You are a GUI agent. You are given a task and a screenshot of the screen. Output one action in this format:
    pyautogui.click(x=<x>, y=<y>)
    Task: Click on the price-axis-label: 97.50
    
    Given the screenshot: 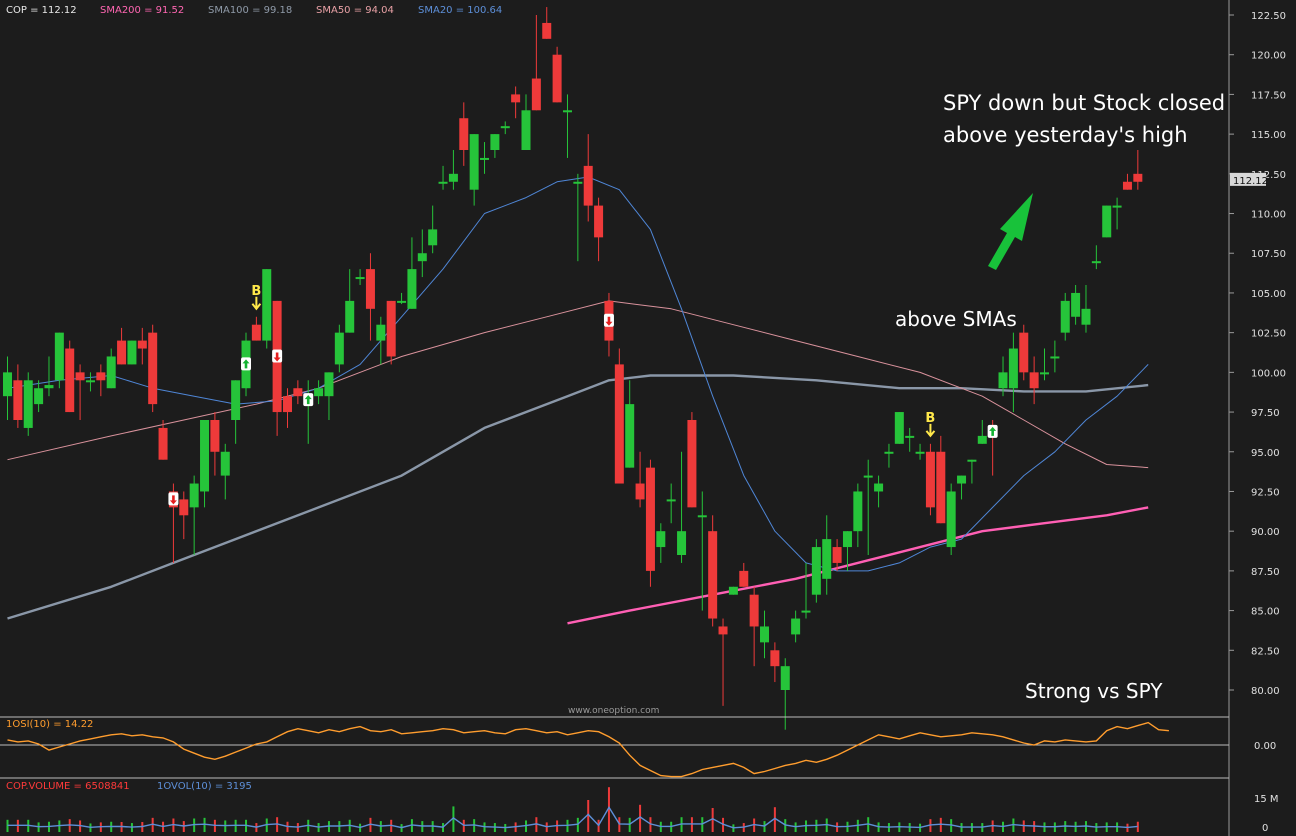 What is the action you would take?
    pyautogui.click(x=1265, y=413)
    